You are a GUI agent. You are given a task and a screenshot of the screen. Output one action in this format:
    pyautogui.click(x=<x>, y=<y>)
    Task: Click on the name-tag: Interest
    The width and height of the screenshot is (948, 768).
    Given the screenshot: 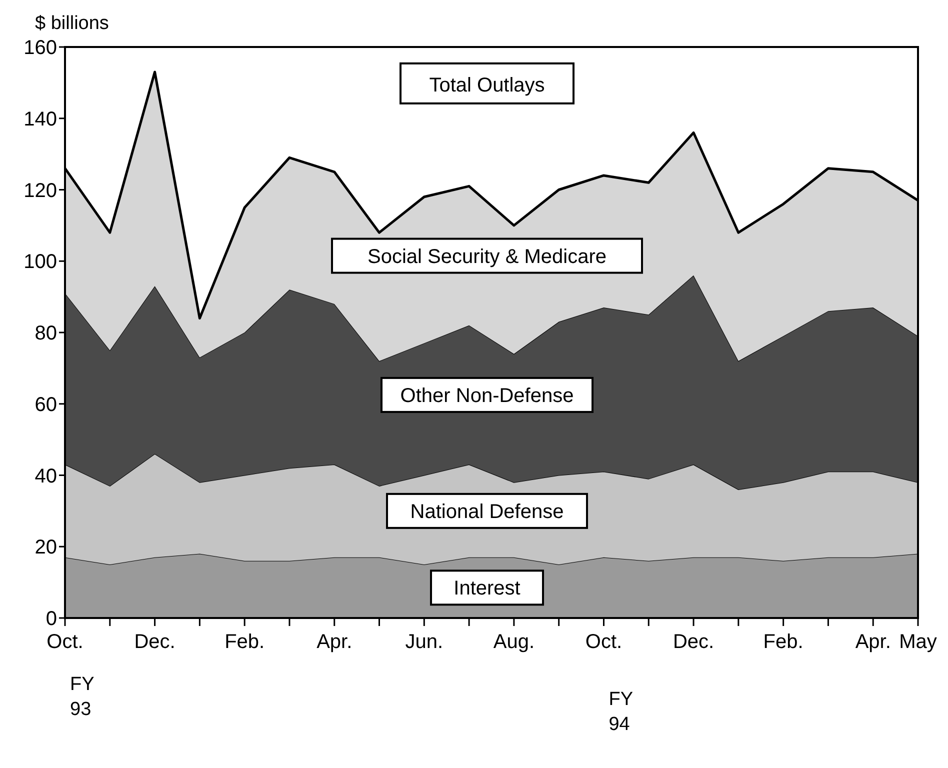 What is the action you would take?
    pyautogui.click(x=487, y=588)
    